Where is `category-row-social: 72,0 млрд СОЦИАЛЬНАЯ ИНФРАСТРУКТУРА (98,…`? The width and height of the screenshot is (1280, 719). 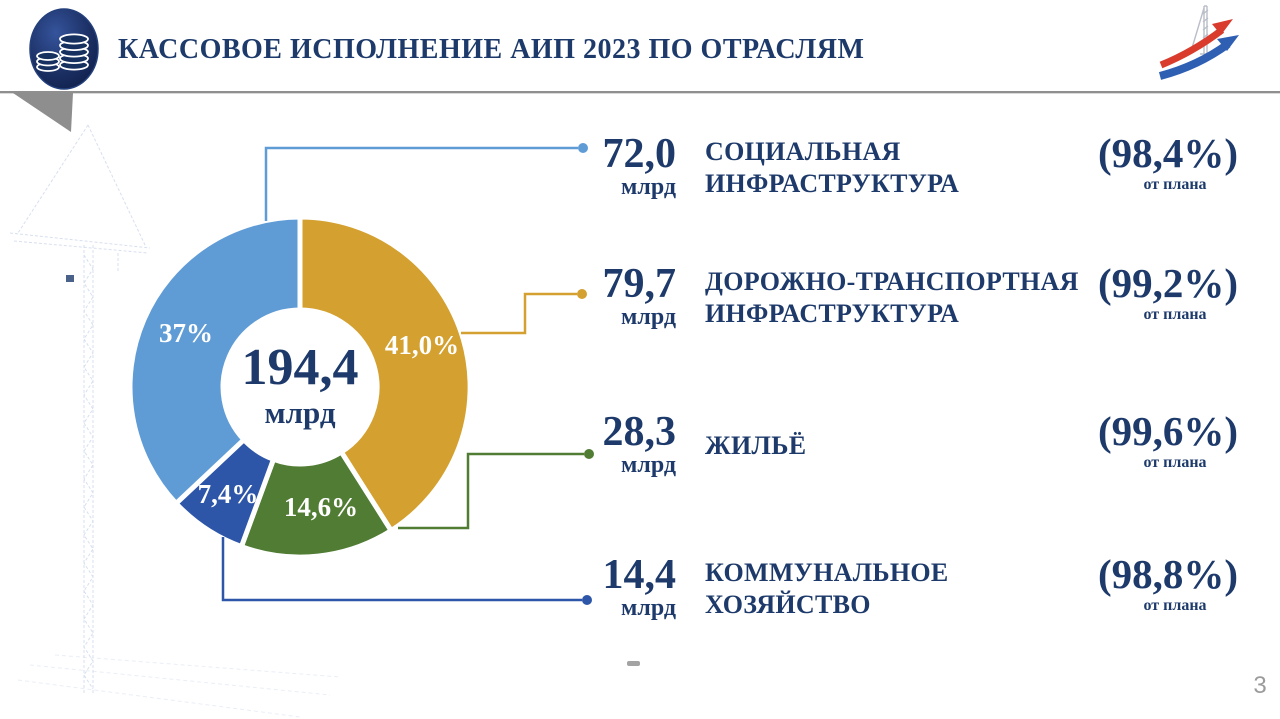
category-row-social: 72,0 млрд СОЦИАЛЬНАЯ ИНФРАСТРУКТУРА (98,… is located at coordinates (911, 169).